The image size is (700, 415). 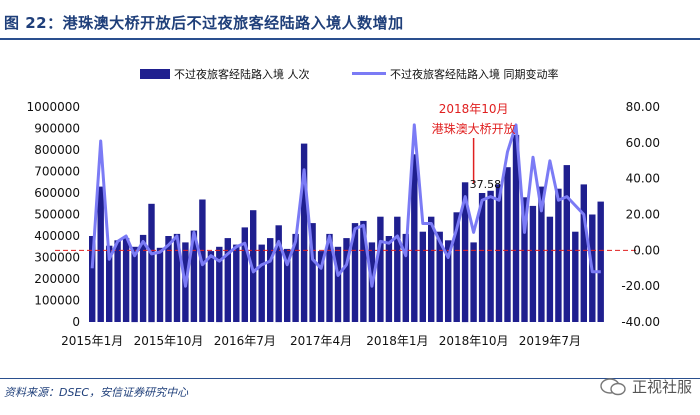 I want to click on left-axis-tick-label: 900000, so click(x=57, y=129).